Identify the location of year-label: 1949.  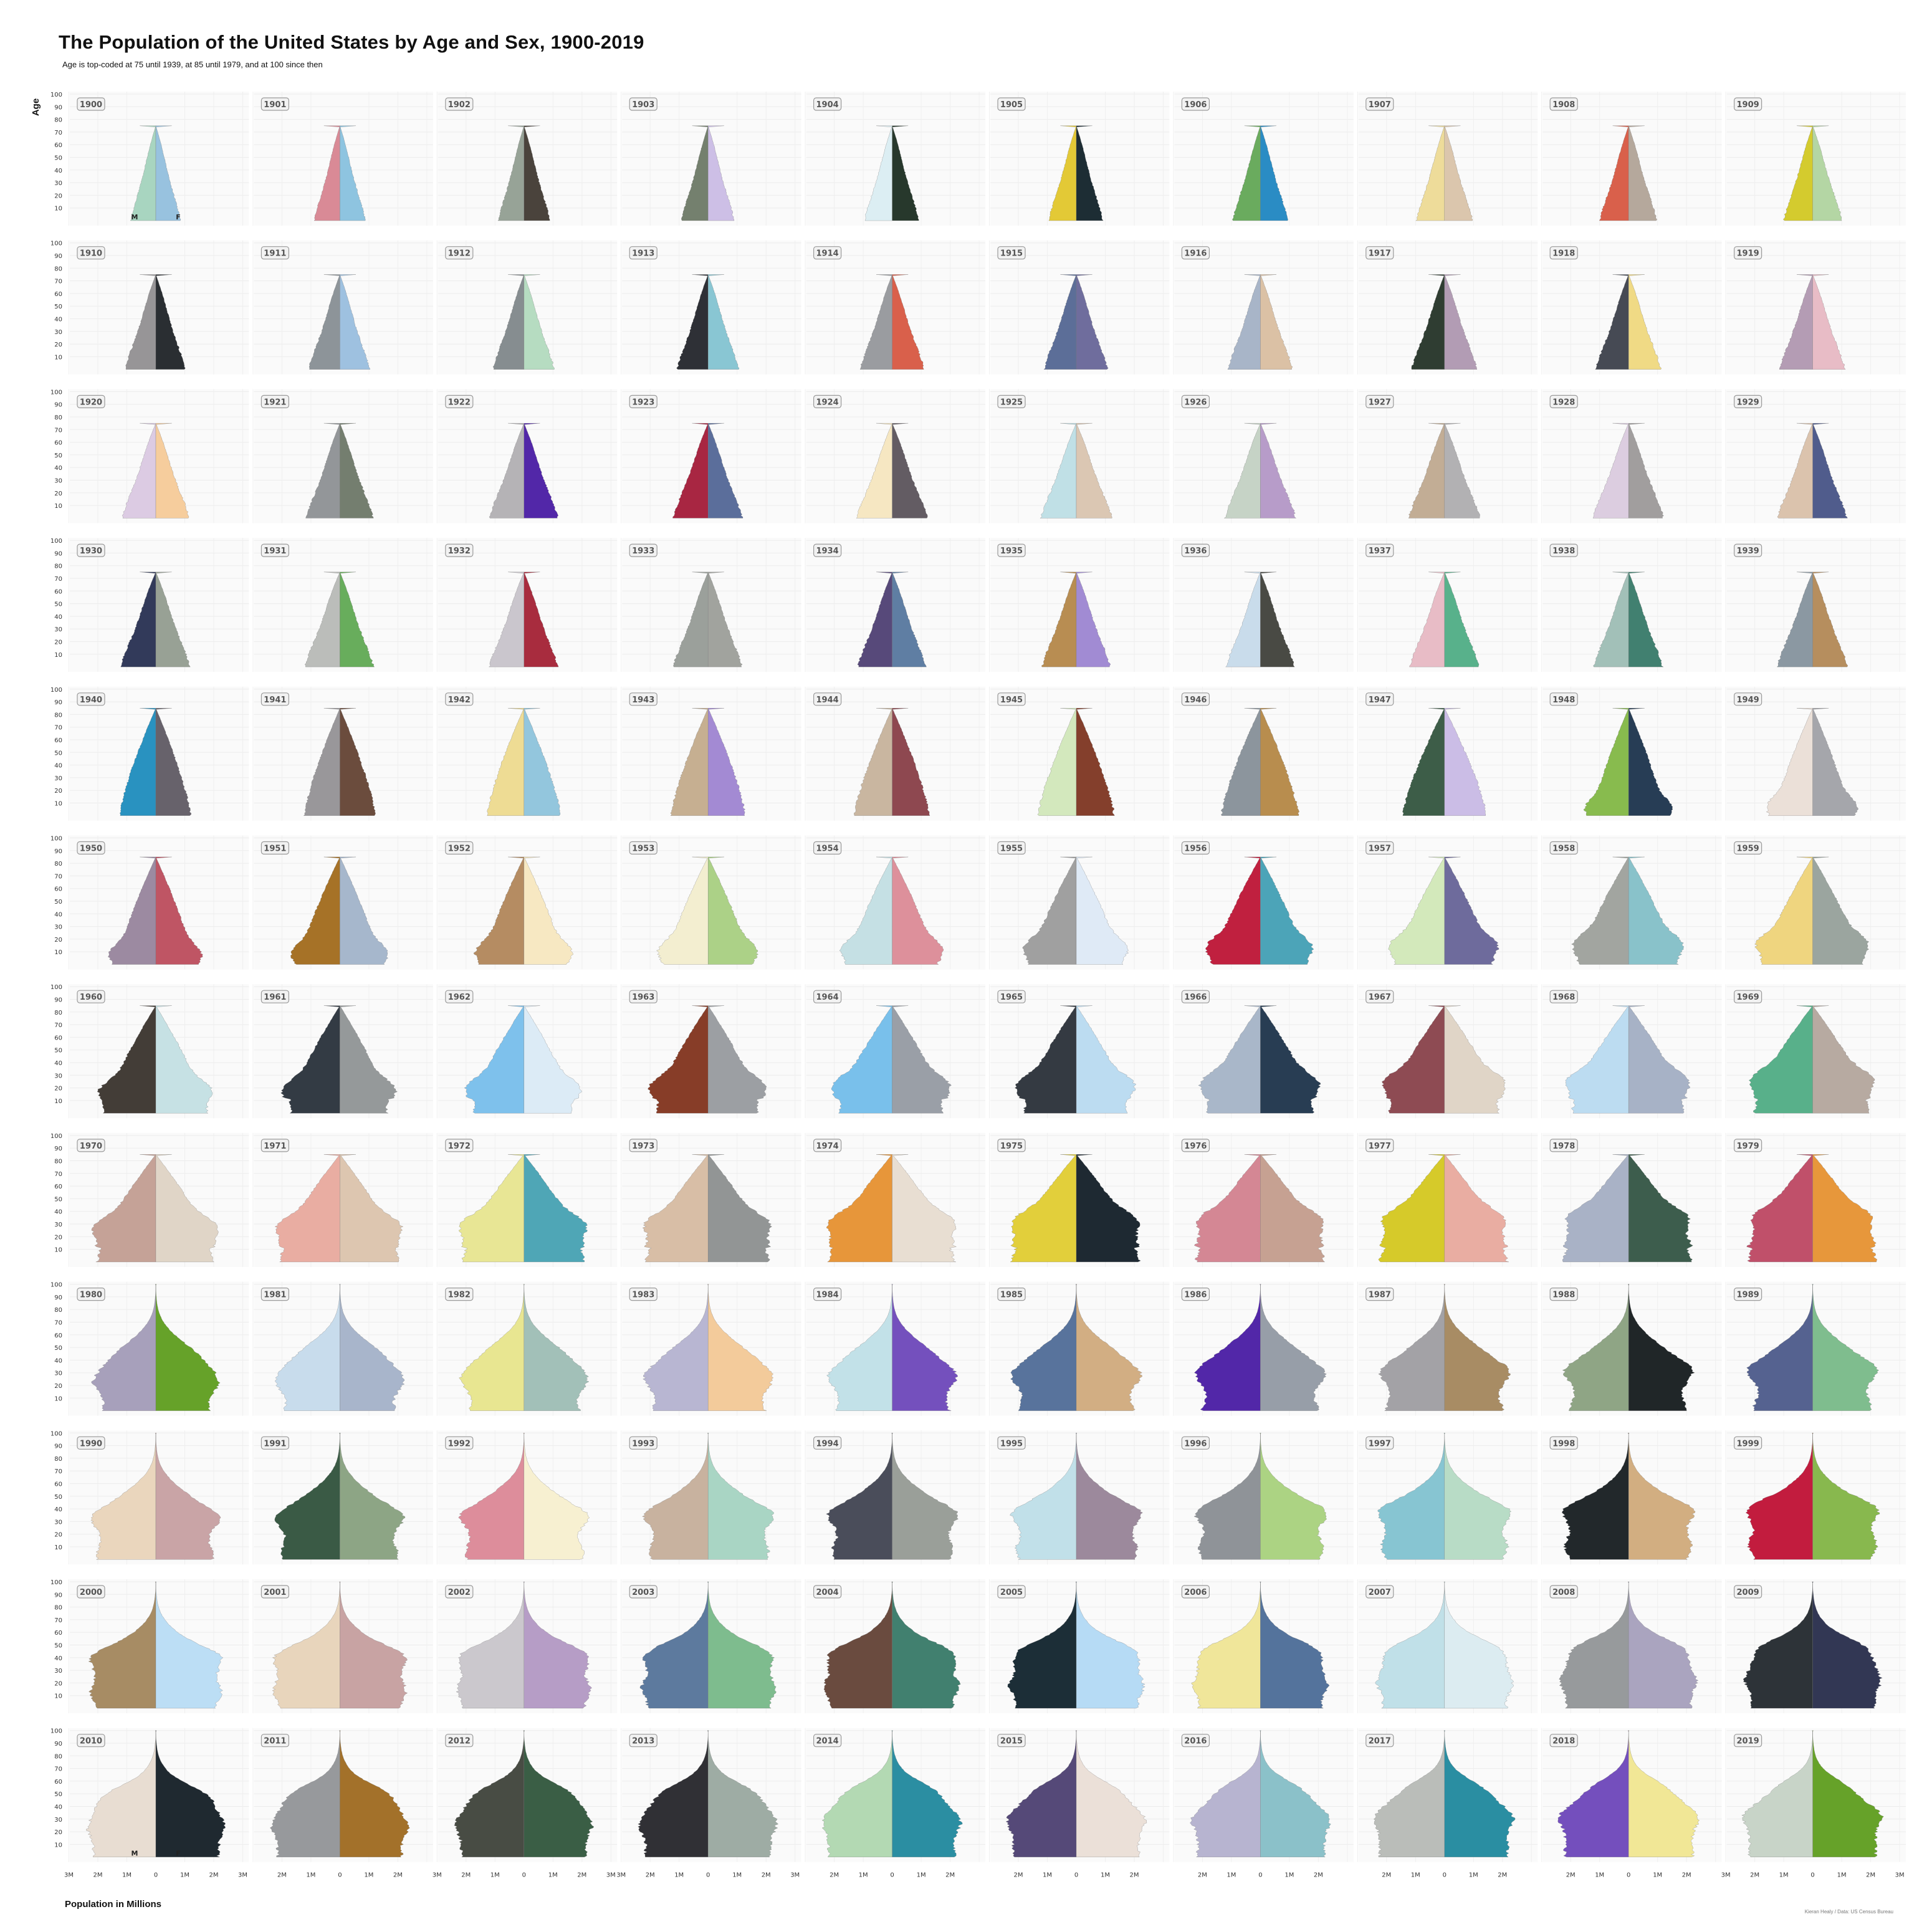
(1748, 700).